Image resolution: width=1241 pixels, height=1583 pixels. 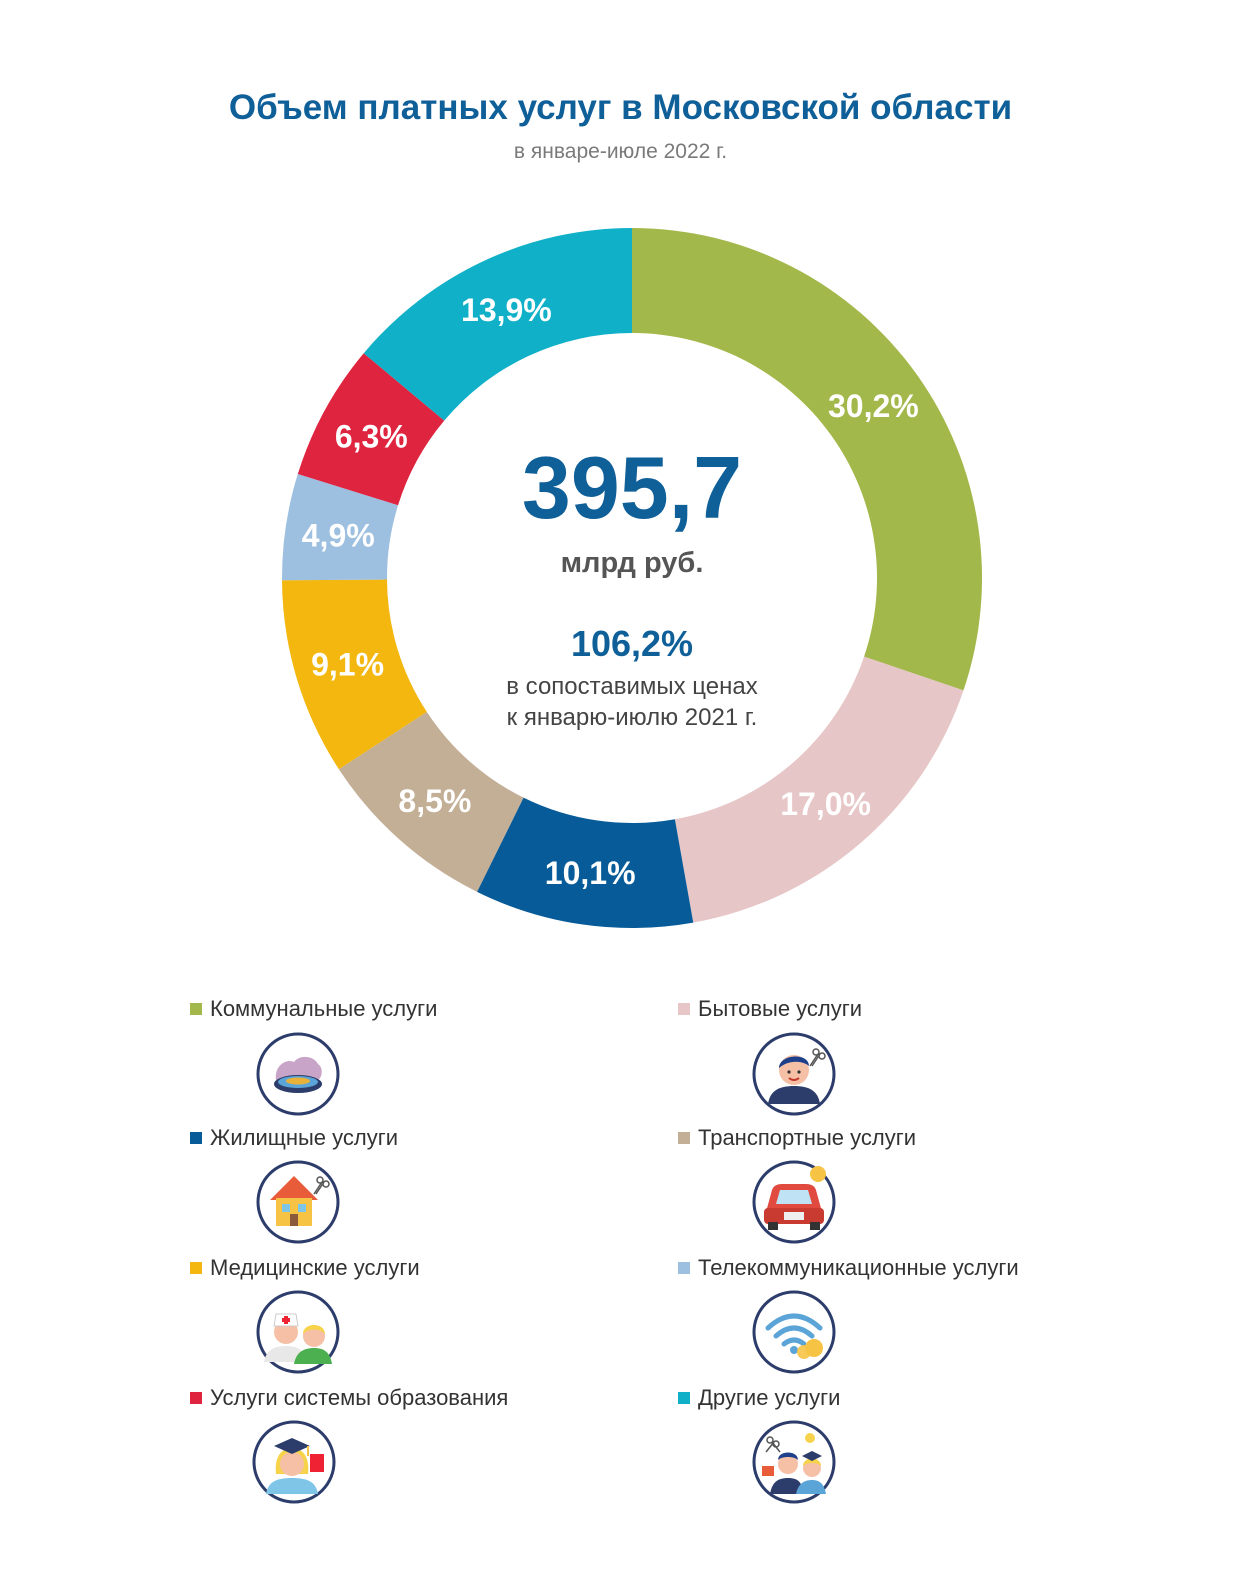 What do you see at coordinates (298, 1074) in the screenshot?
I see `gas-burner-icon` at bounding box center [298, 1074].